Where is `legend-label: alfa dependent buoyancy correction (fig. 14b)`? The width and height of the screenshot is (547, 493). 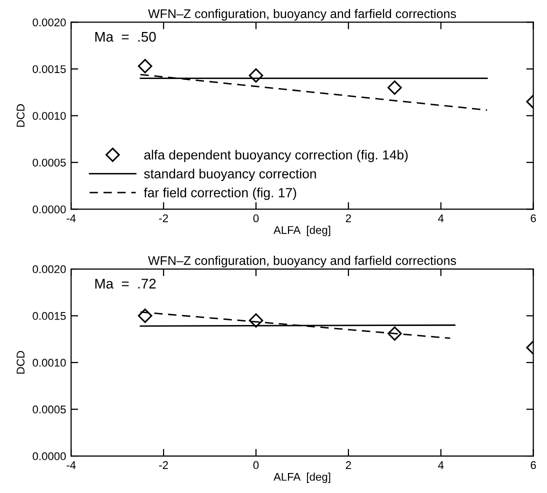 legend-label: alfa dependent buoyancy correction (fig. 14b) is located at coordinates (276, 156).